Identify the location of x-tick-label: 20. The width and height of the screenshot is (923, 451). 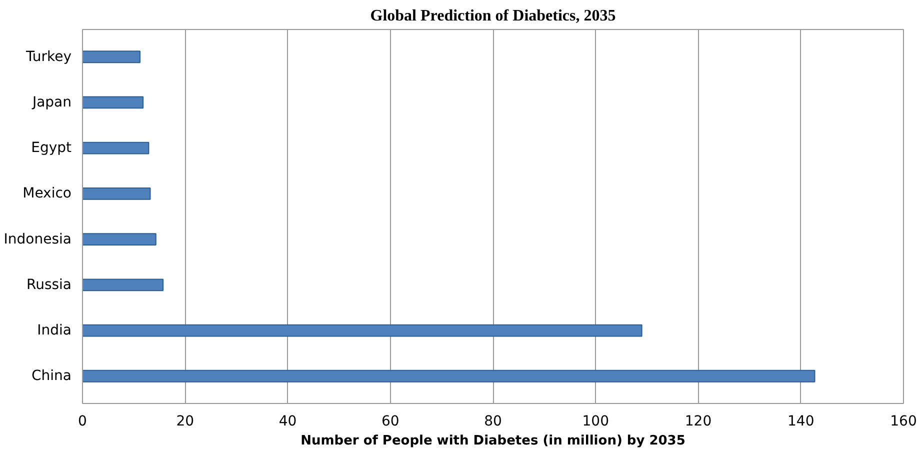
(185, 422).